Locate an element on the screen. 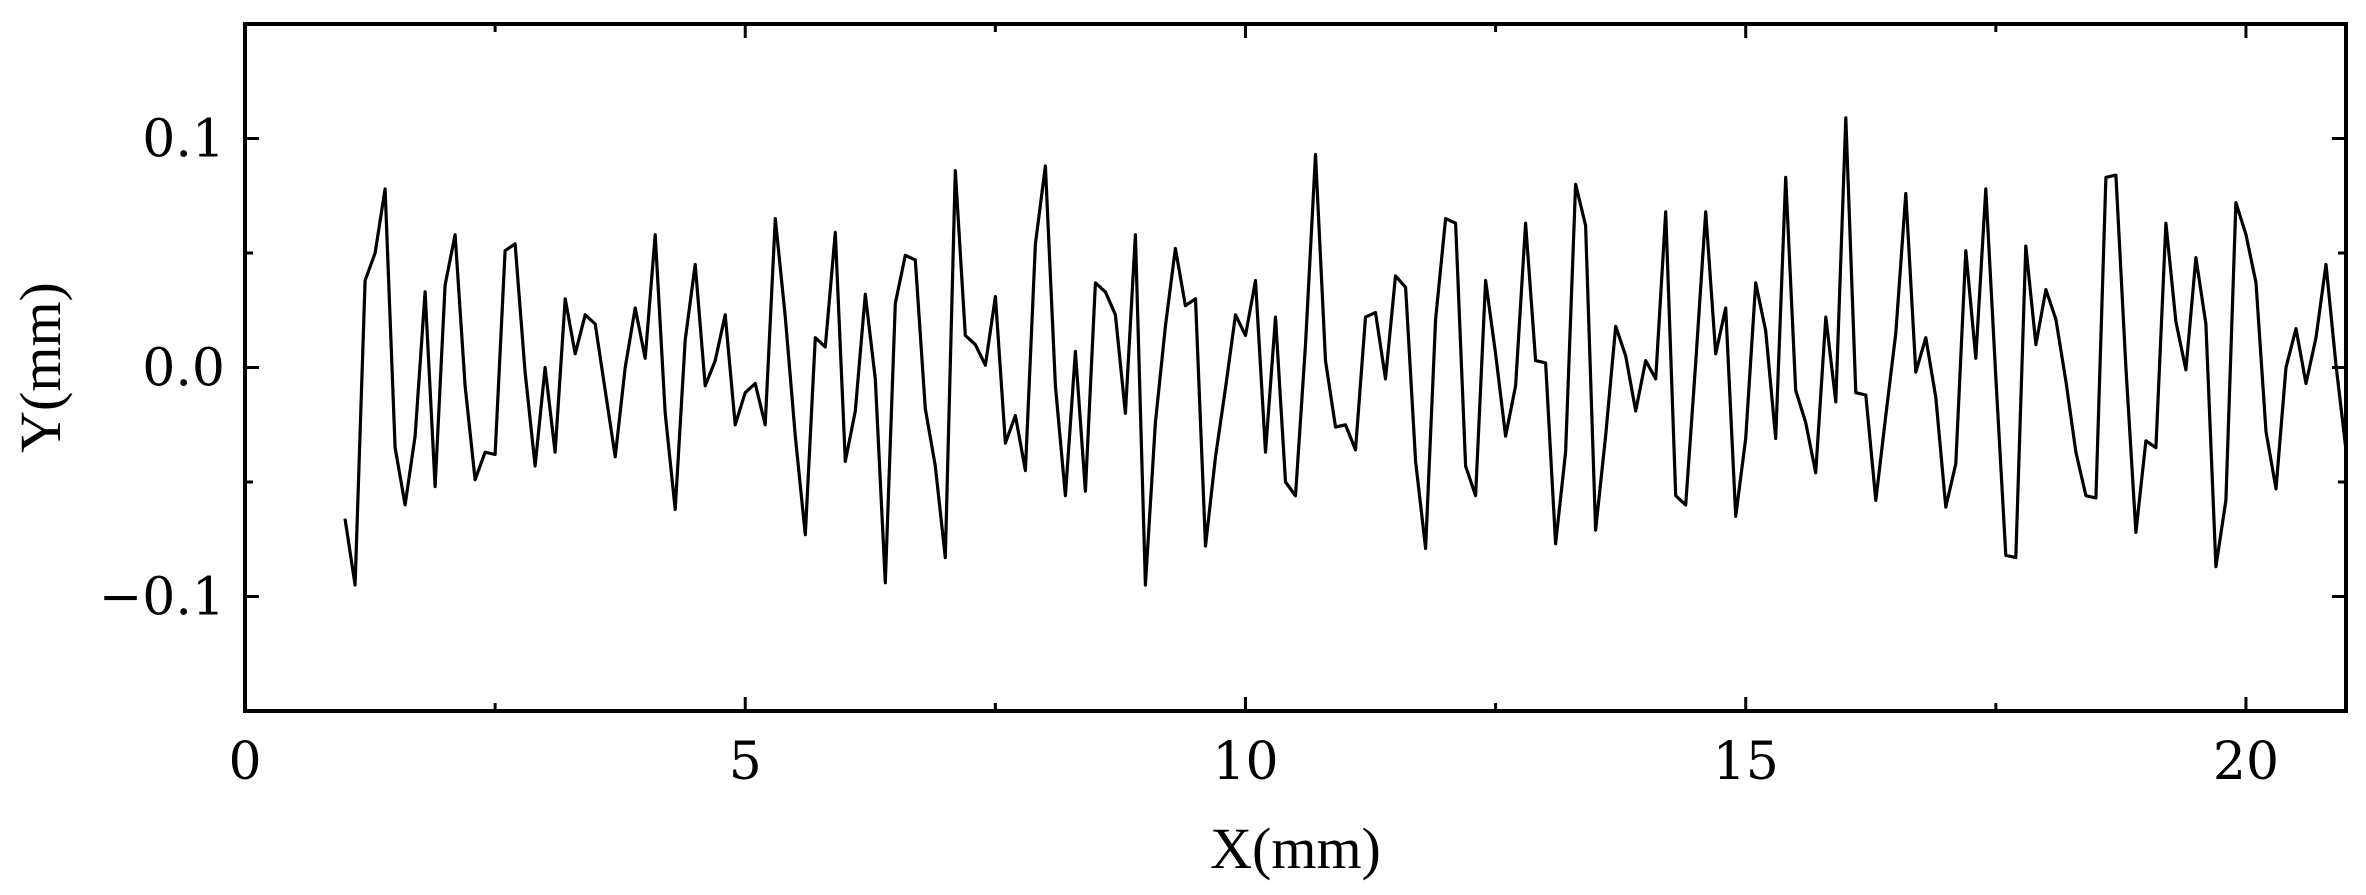  x-tick-label: 15 is located at coordinates (1746, 762).